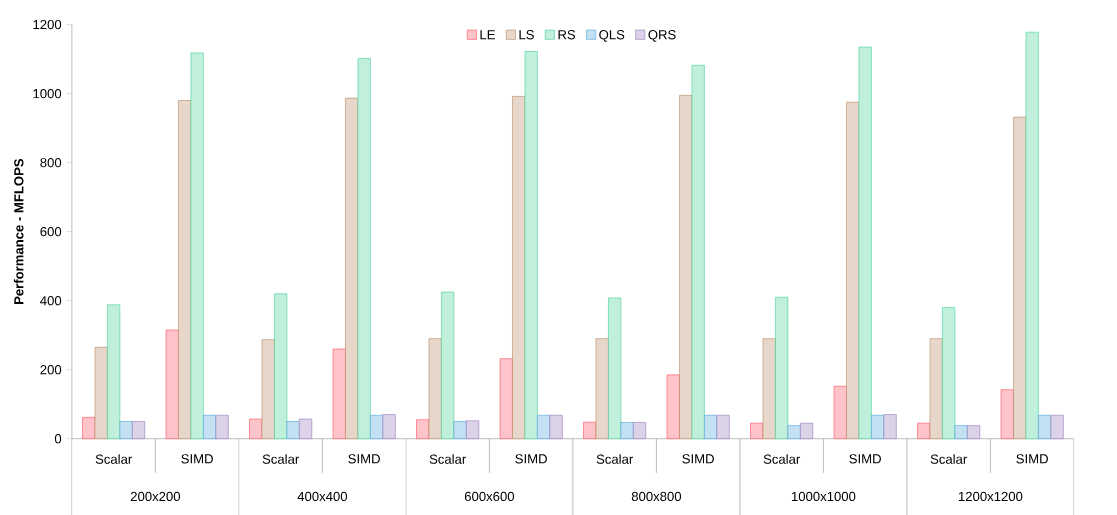 The image size is (1117, 515). Describe the element at coordinates (526, 34) in the screenshot. I see `legend-label: LS` at that location.